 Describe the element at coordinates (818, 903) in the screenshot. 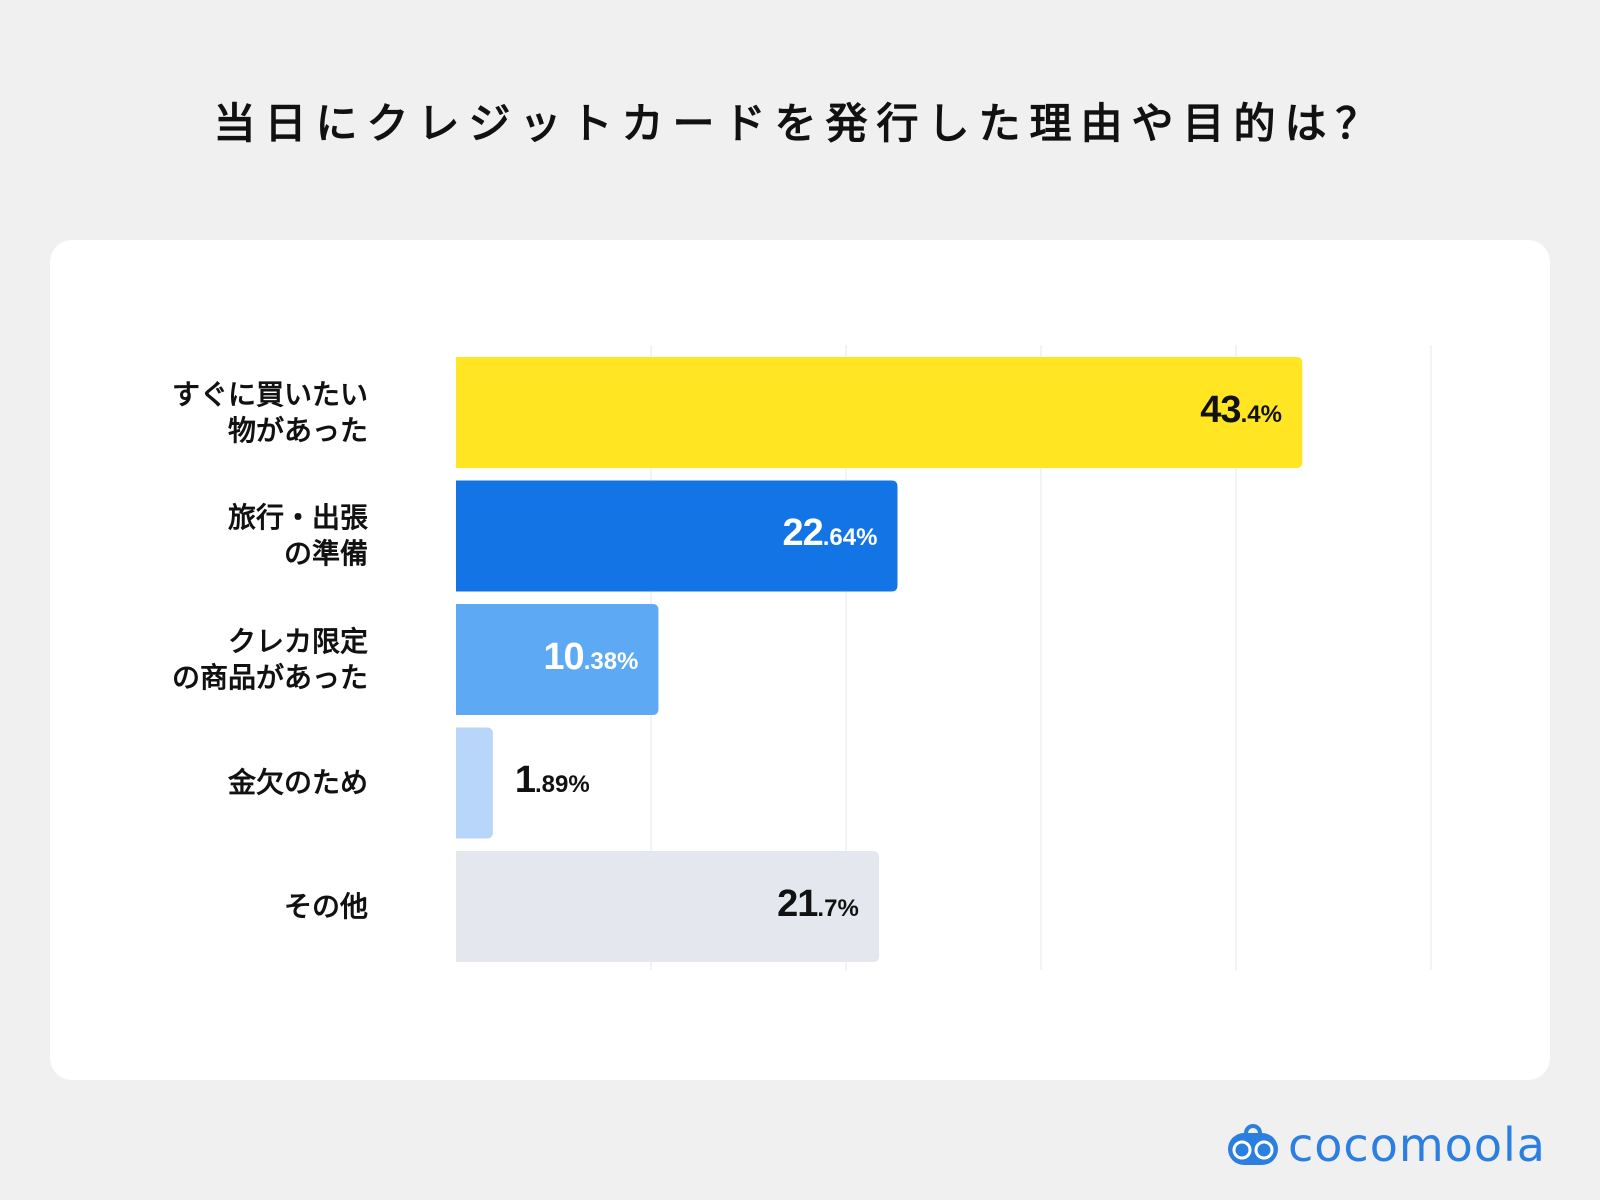

I see `value-label: 21.7%` at that location.